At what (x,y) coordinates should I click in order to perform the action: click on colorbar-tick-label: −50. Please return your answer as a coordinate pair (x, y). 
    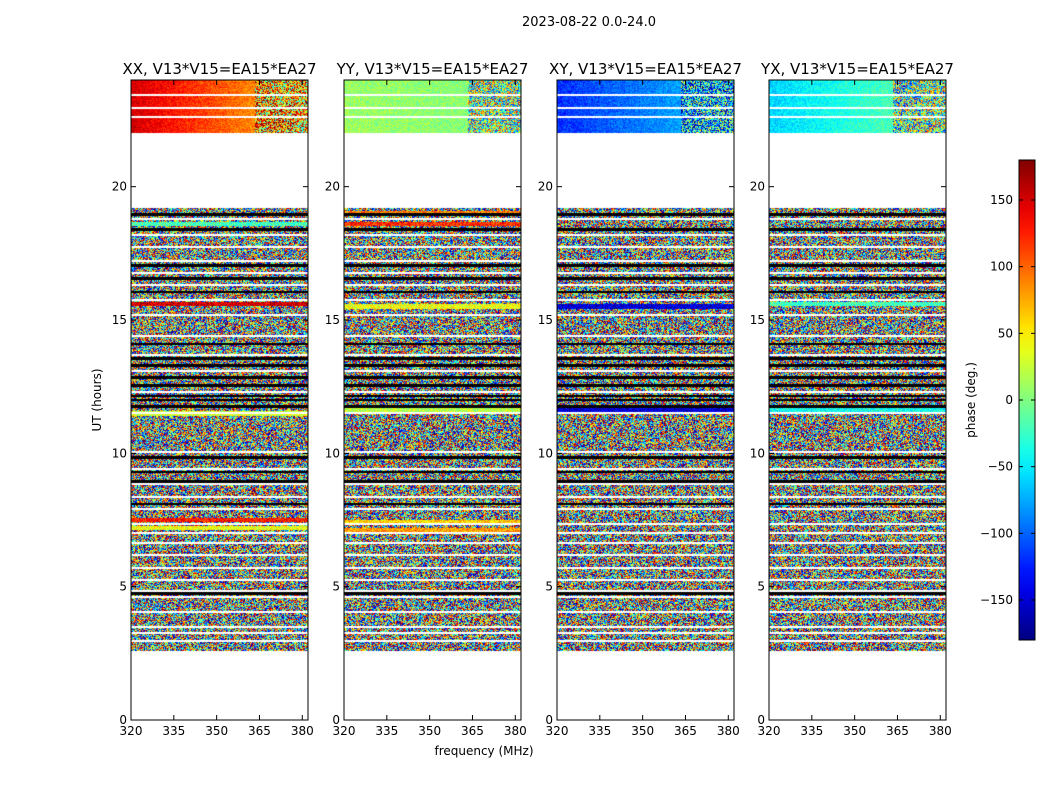
    Looking at the image, I should click on (1000, 467).